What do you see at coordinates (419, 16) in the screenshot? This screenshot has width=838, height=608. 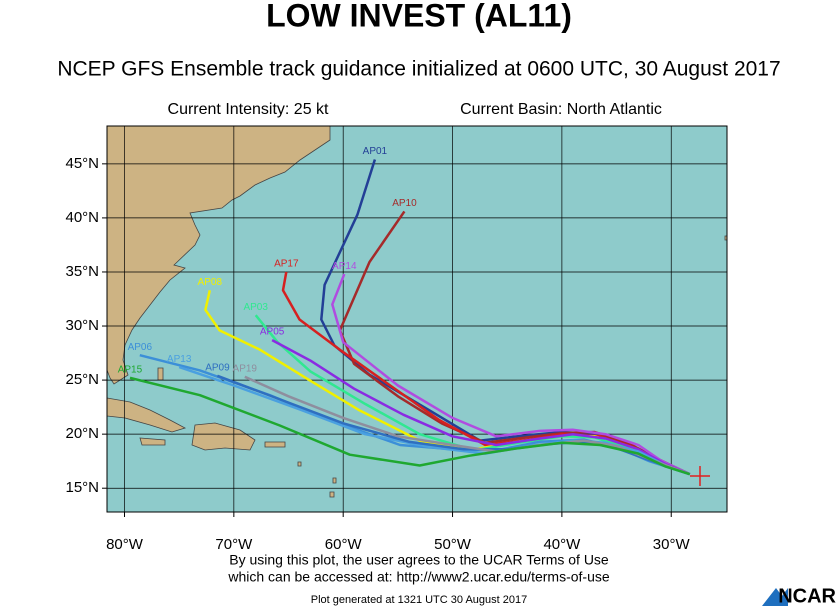 I see `chart-title: LOW INVEST (AL11)` at bounding box center [419, 16].